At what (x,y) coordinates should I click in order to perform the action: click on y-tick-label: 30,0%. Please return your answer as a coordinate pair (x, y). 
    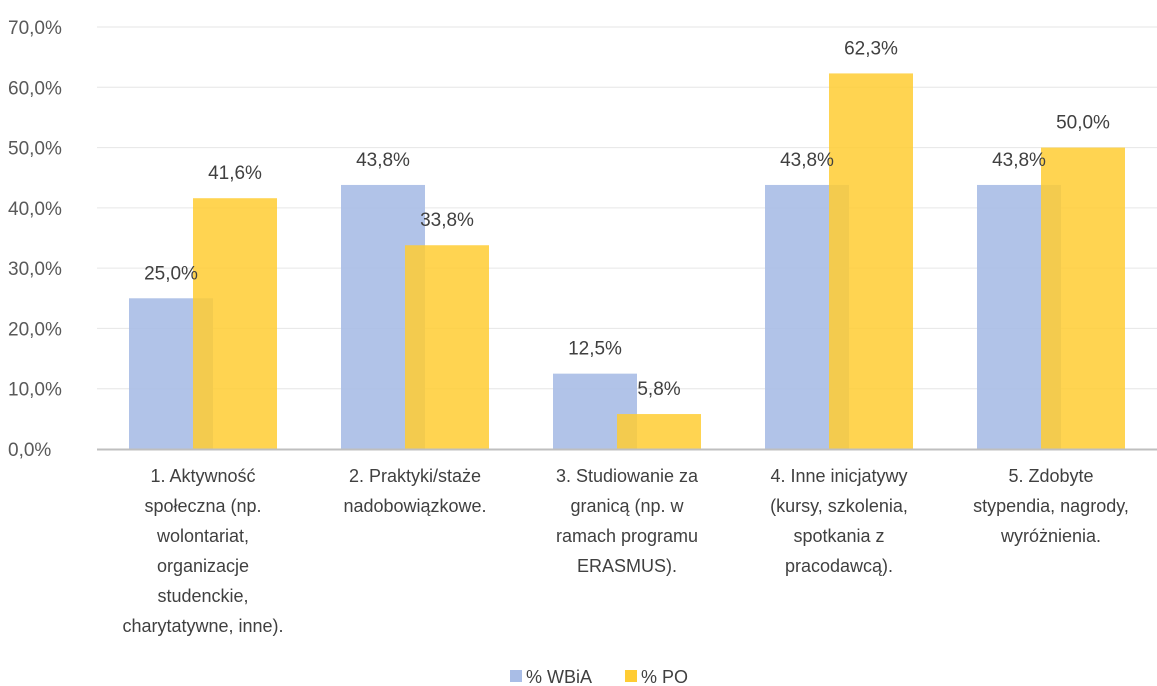
    Looking at the image, I should click on (35, 269).